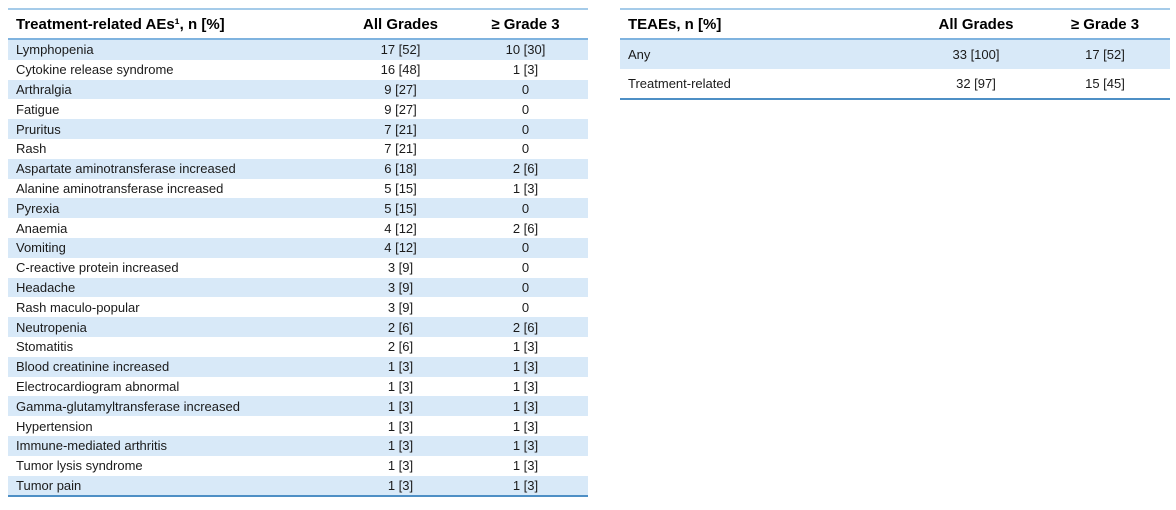 The image size is (1176, 510). I want to click on teae-term-cell: Treatment-related, so click(766, 84).